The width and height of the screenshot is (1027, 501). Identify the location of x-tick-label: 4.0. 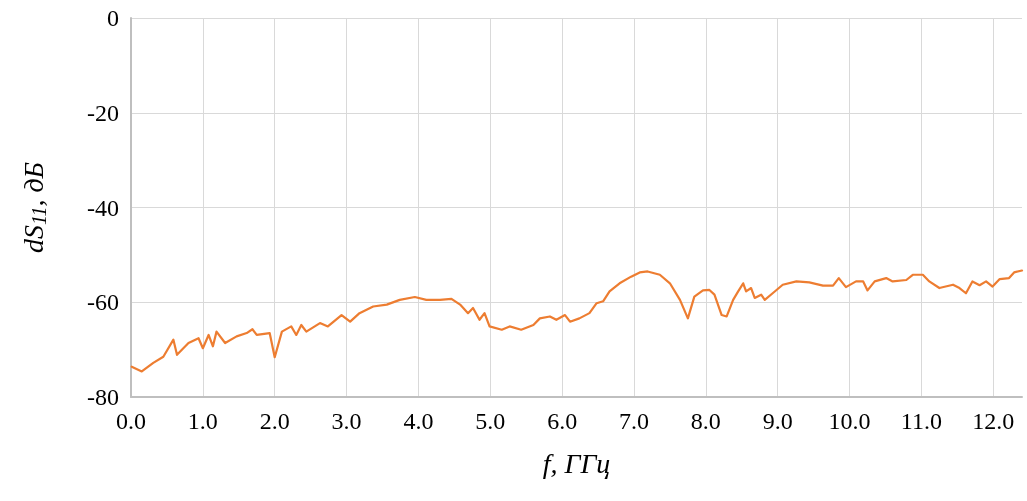
(418, 421).